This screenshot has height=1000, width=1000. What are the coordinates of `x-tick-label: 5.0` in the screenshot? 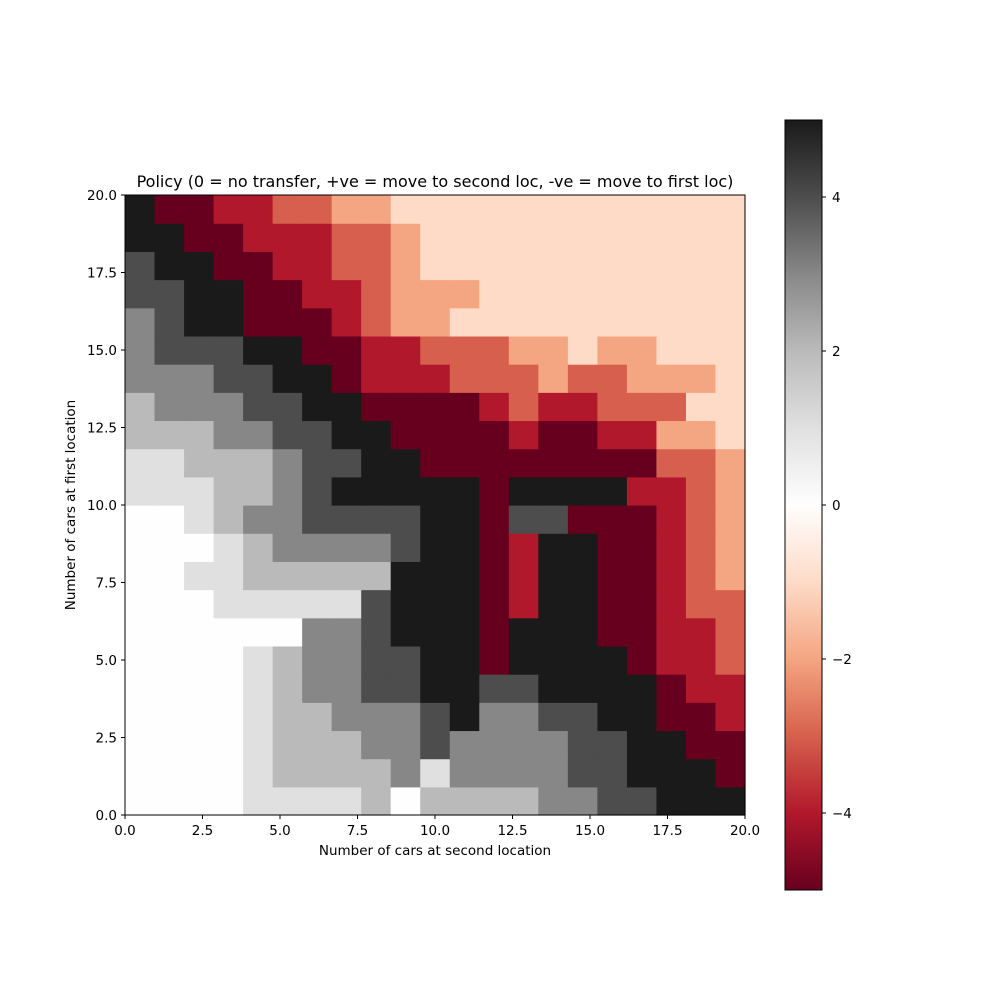 It's located at (279, 831).